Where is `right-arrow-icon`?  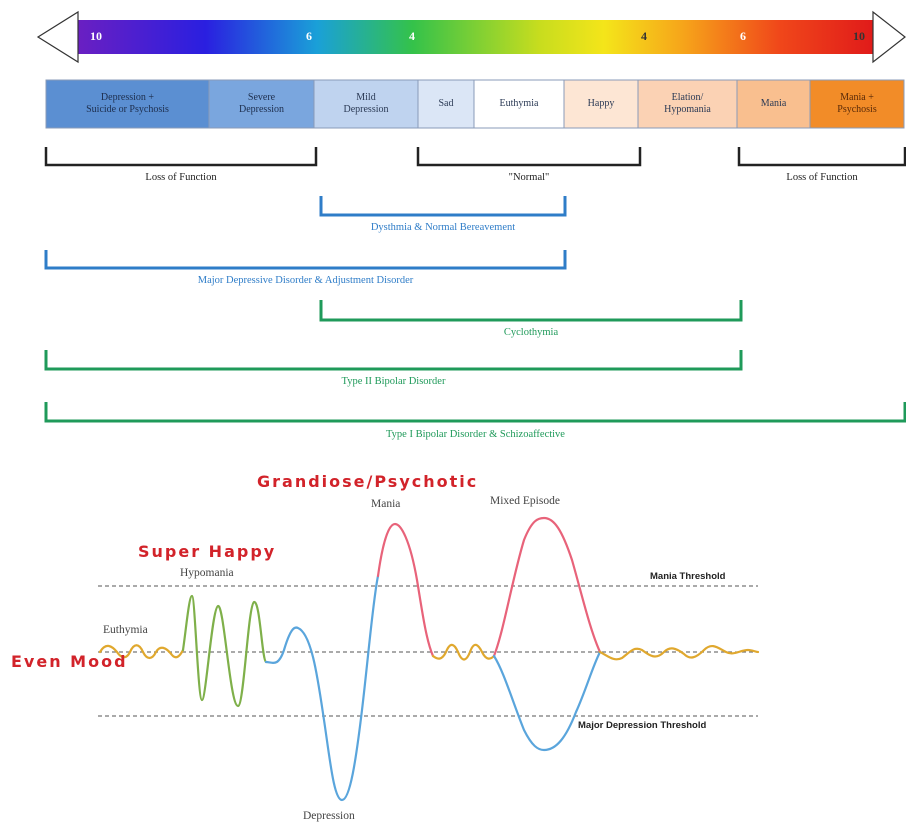 right-arrow-icon is located at coordinates (889, 37).